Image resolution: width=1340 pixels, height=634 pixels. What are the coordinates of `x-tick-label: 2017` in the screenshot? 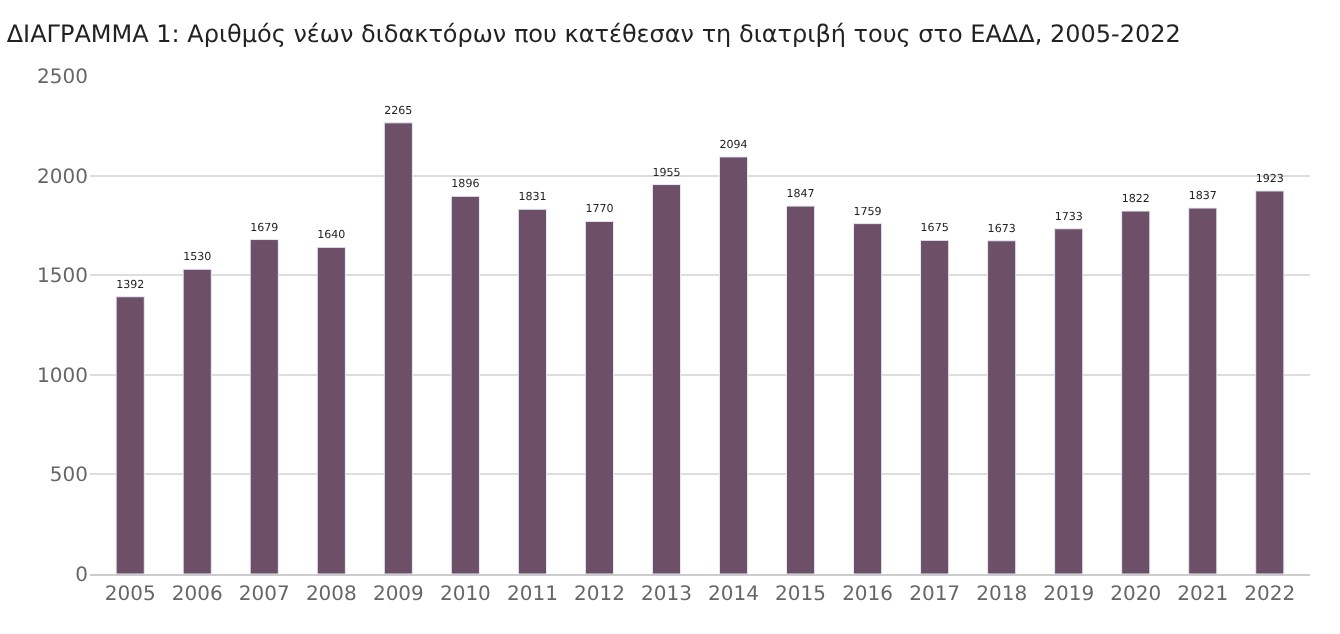 It's located at (935, 595).